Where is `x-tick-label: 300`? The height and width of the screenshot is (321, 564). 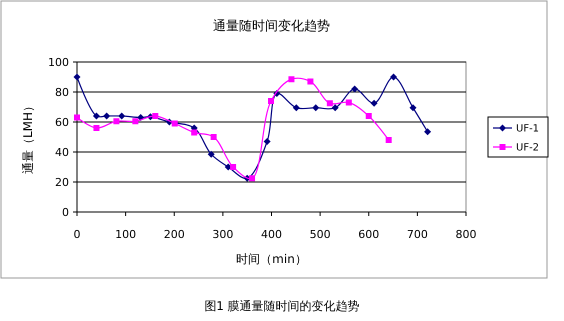 x-tick-label: 300 is located at coordinates (223, 234).